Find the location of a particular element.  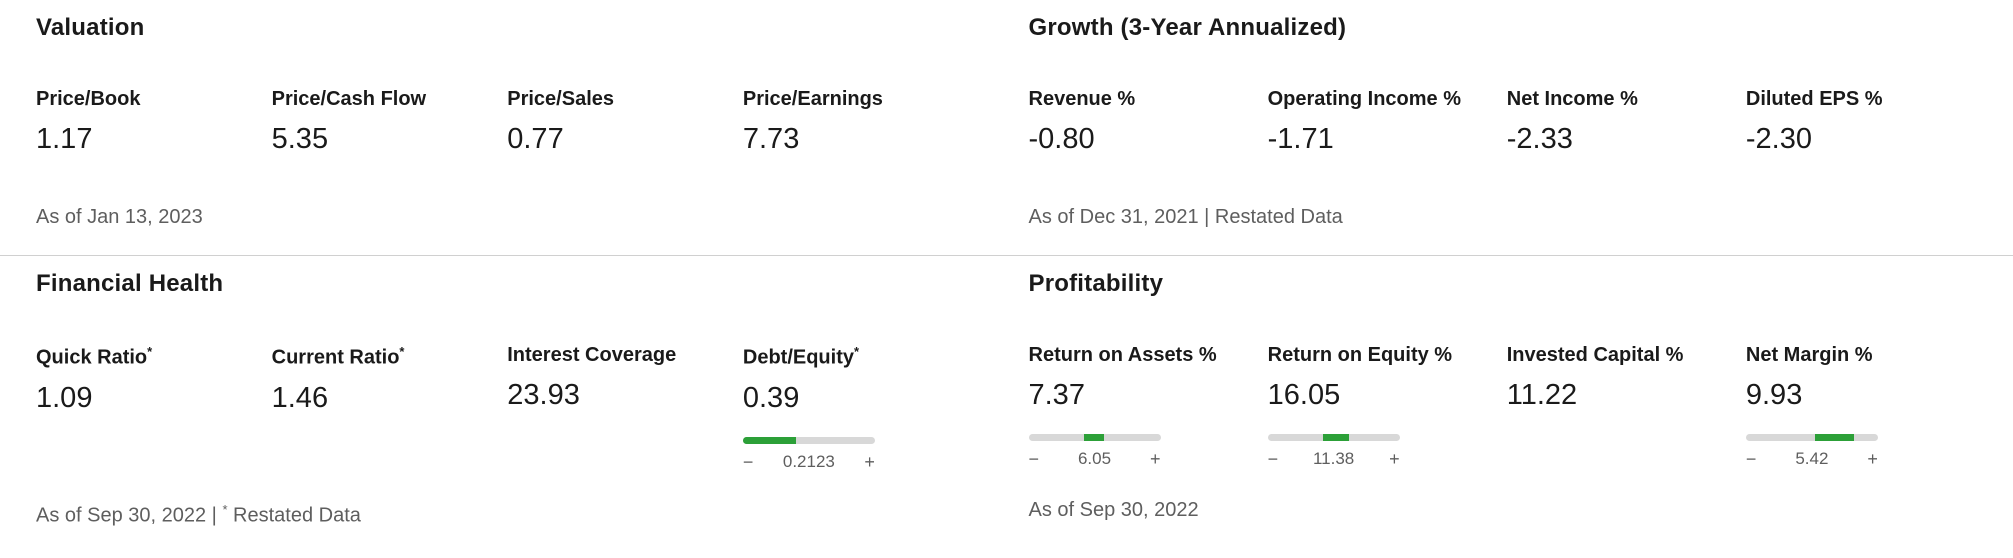

metric-label: Quick Ratio* is located at coordinates (148, 357).